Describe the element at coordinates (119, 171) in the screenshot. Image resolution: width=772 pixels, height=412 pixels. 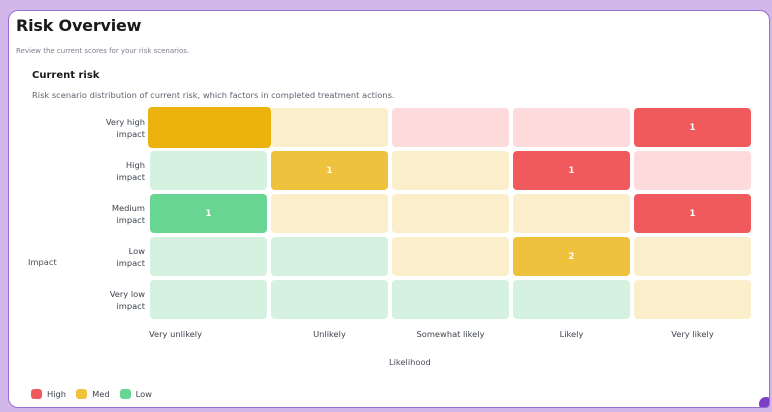
I see `row-label: High impact` at that location.